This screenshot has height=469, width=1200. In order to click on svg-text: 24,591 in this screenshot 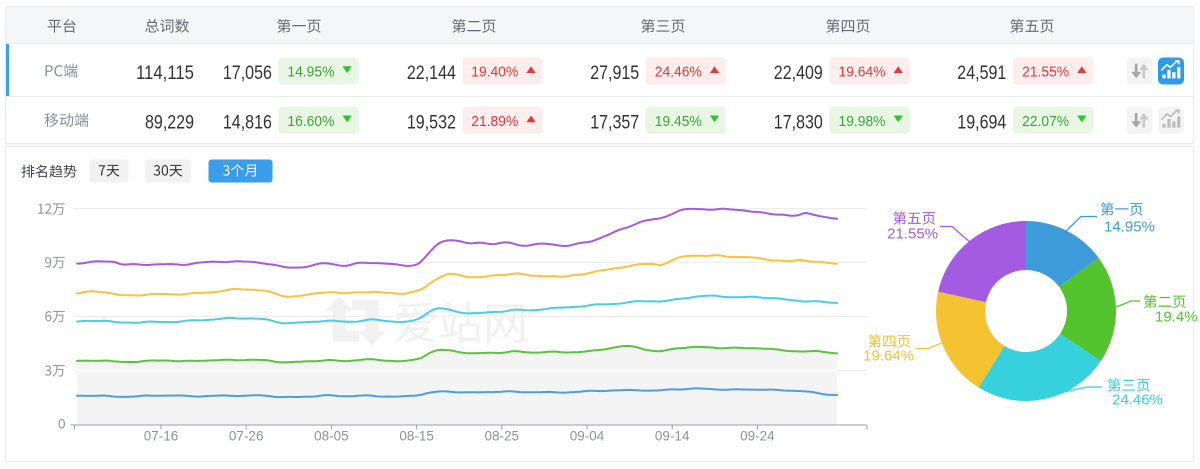, I will do `click(981, 73)`.